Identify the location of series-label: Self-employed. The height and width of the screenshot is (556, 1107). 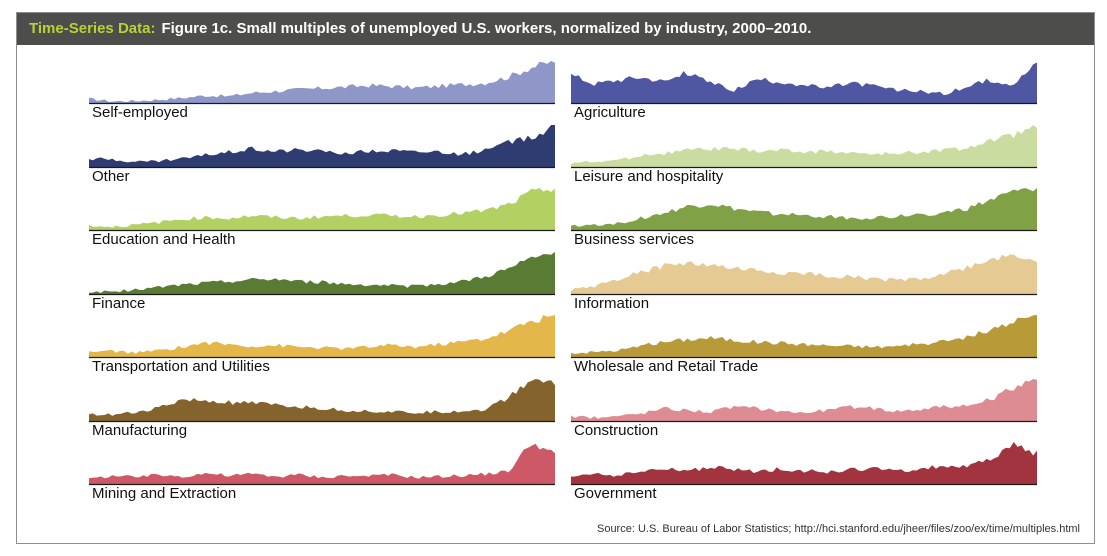
(140, 112).